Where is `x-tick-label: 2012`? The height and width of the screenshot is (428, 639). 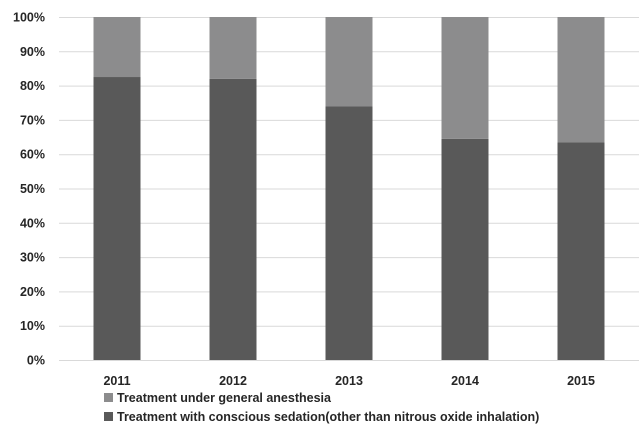 x-tick-label: 2012 is located at coordinates (233, 381).